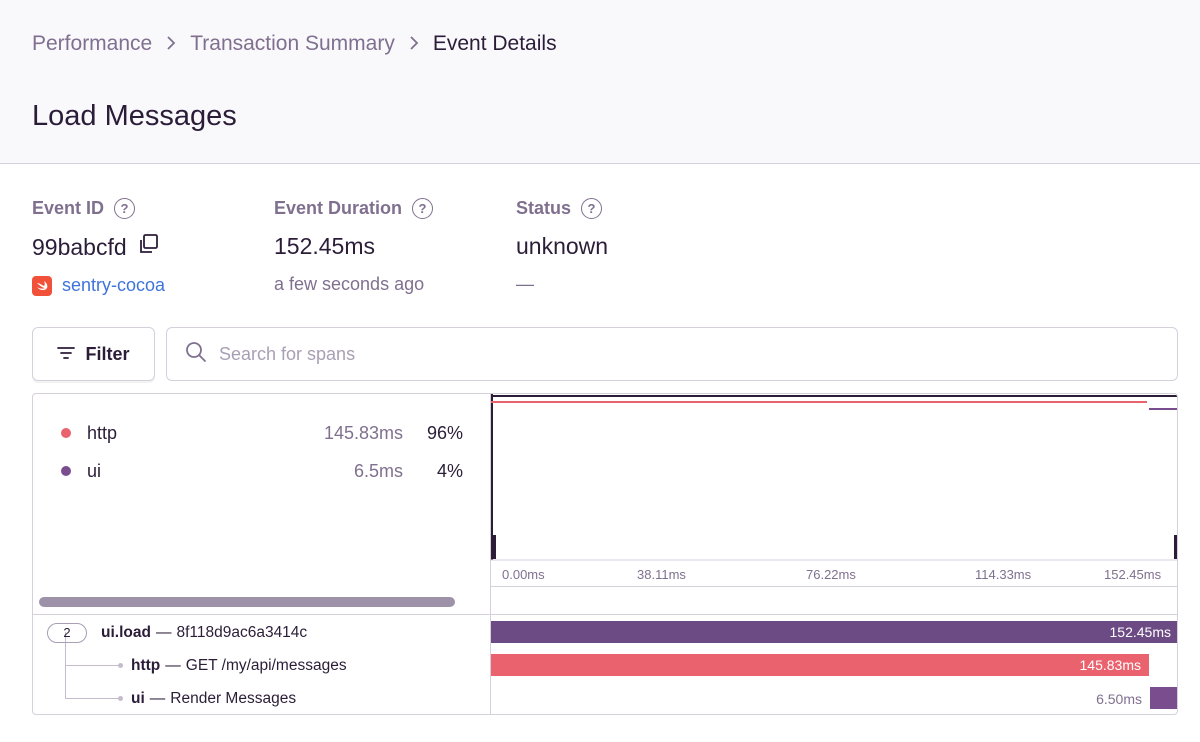 The width and height of the screenshot is (1200, 742). I want to click on op-percent: 4%, so click(449, 470).